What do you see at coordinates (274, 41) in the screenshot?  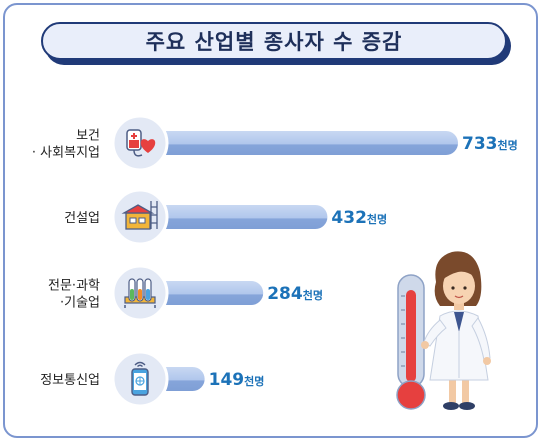 I see `chart-title: 주요 산업별 종사자 수 증감` at bounding box center [274, 41].